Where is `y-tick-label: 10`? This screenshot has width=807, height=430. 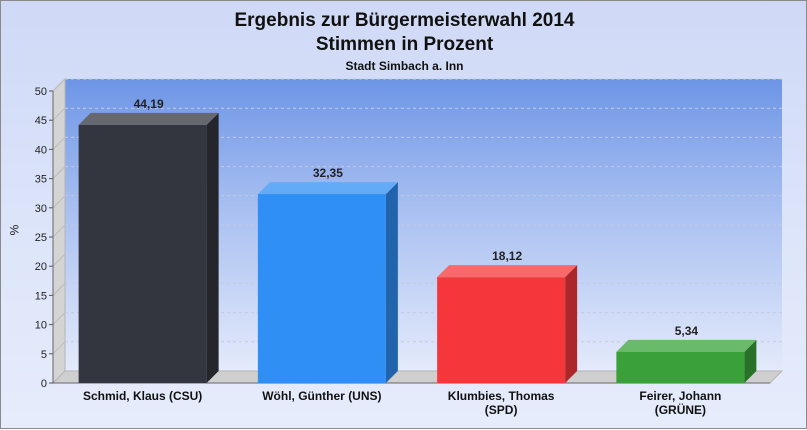 y-tick-label: 10 is located at coordinates (41, 326).